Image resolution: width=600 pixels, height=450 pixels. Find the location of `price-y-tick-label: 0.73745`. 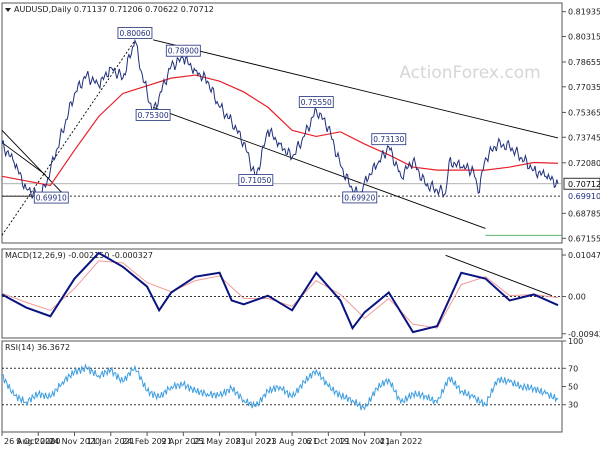

price-y-tick-label: 0.73745 is located at coordinates (584, 137).